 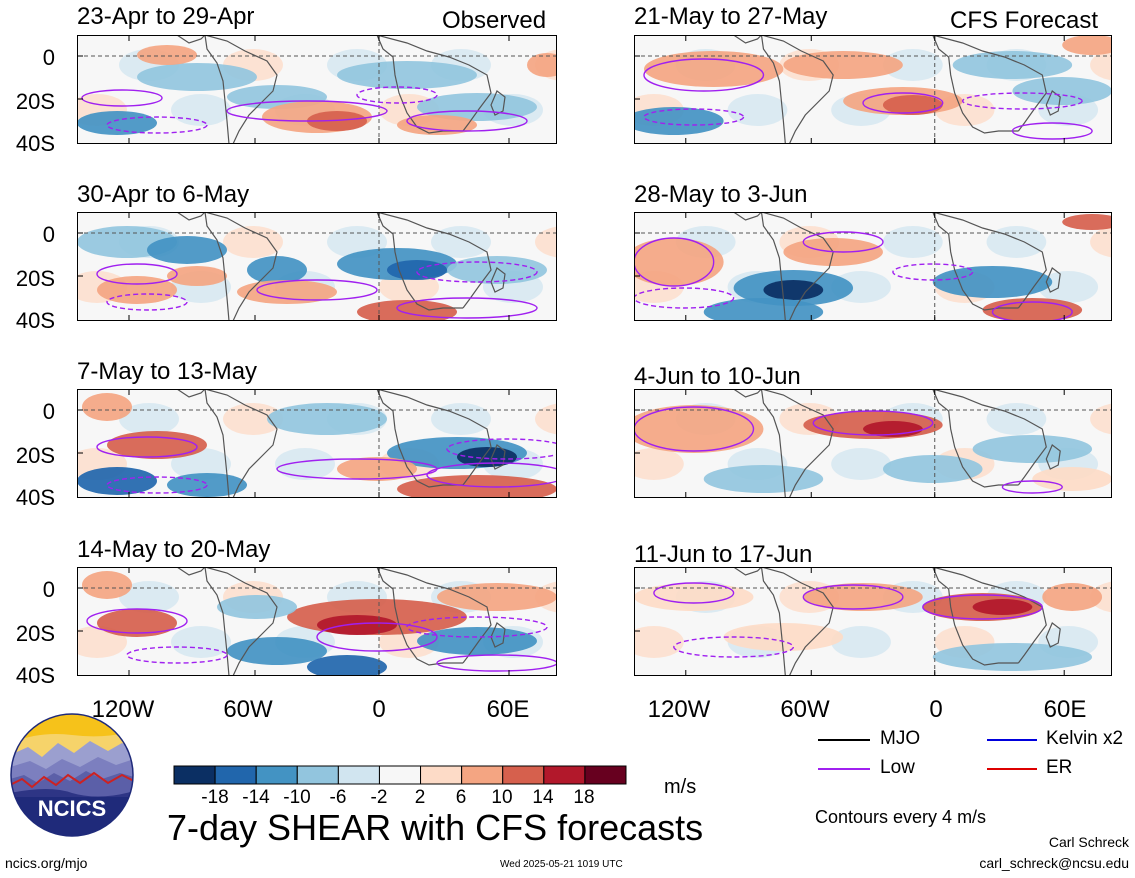 I want to click on legend-line-low, so click(x=844, y=769).